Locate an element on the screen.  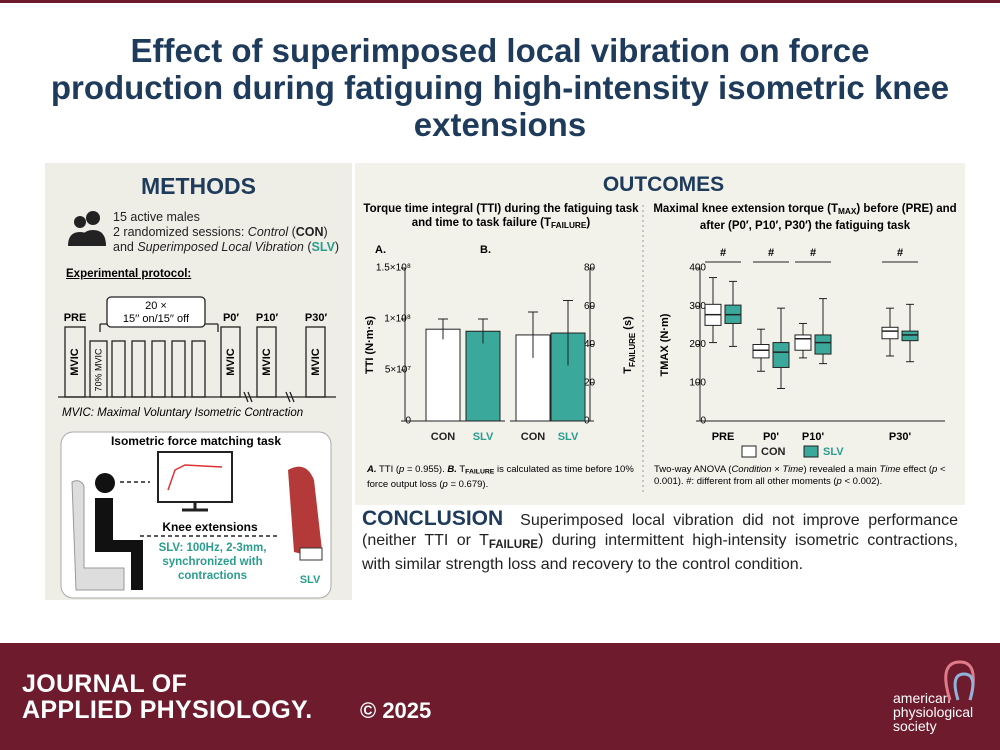
text-part: 2 randomized sessions: is located at coordinates (180, 232).